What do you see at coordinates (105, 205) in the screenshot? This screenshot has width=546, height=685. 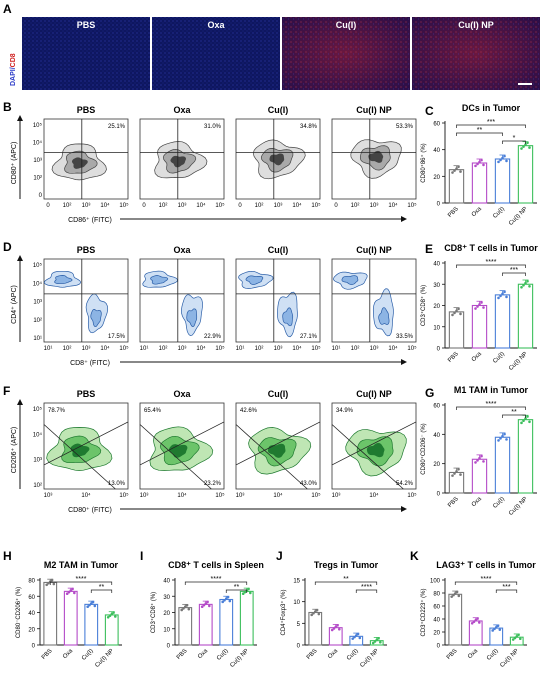 I see `flow-xtick-b-1-3: 10⁴` at bounding box center [105, 205].